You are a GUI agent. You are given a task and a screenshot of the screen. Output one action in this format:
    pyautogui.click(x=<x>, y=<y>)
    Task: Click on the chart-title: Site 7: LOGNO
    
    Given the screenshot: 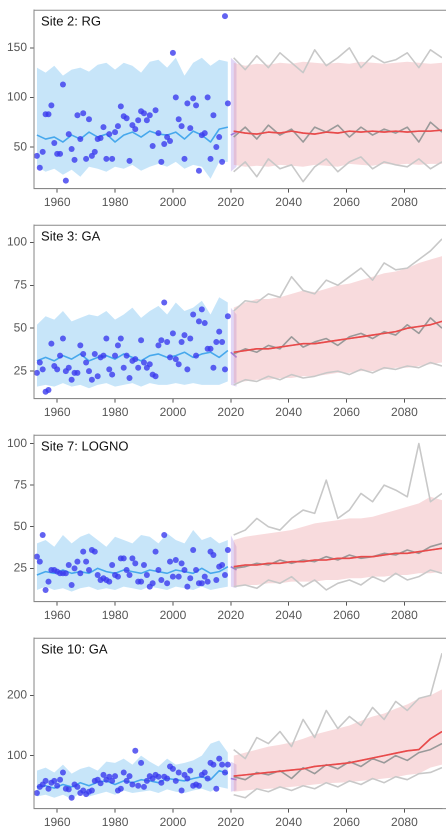 What is the action you would take?
    pyautogui.click(x=84, y=446)
    